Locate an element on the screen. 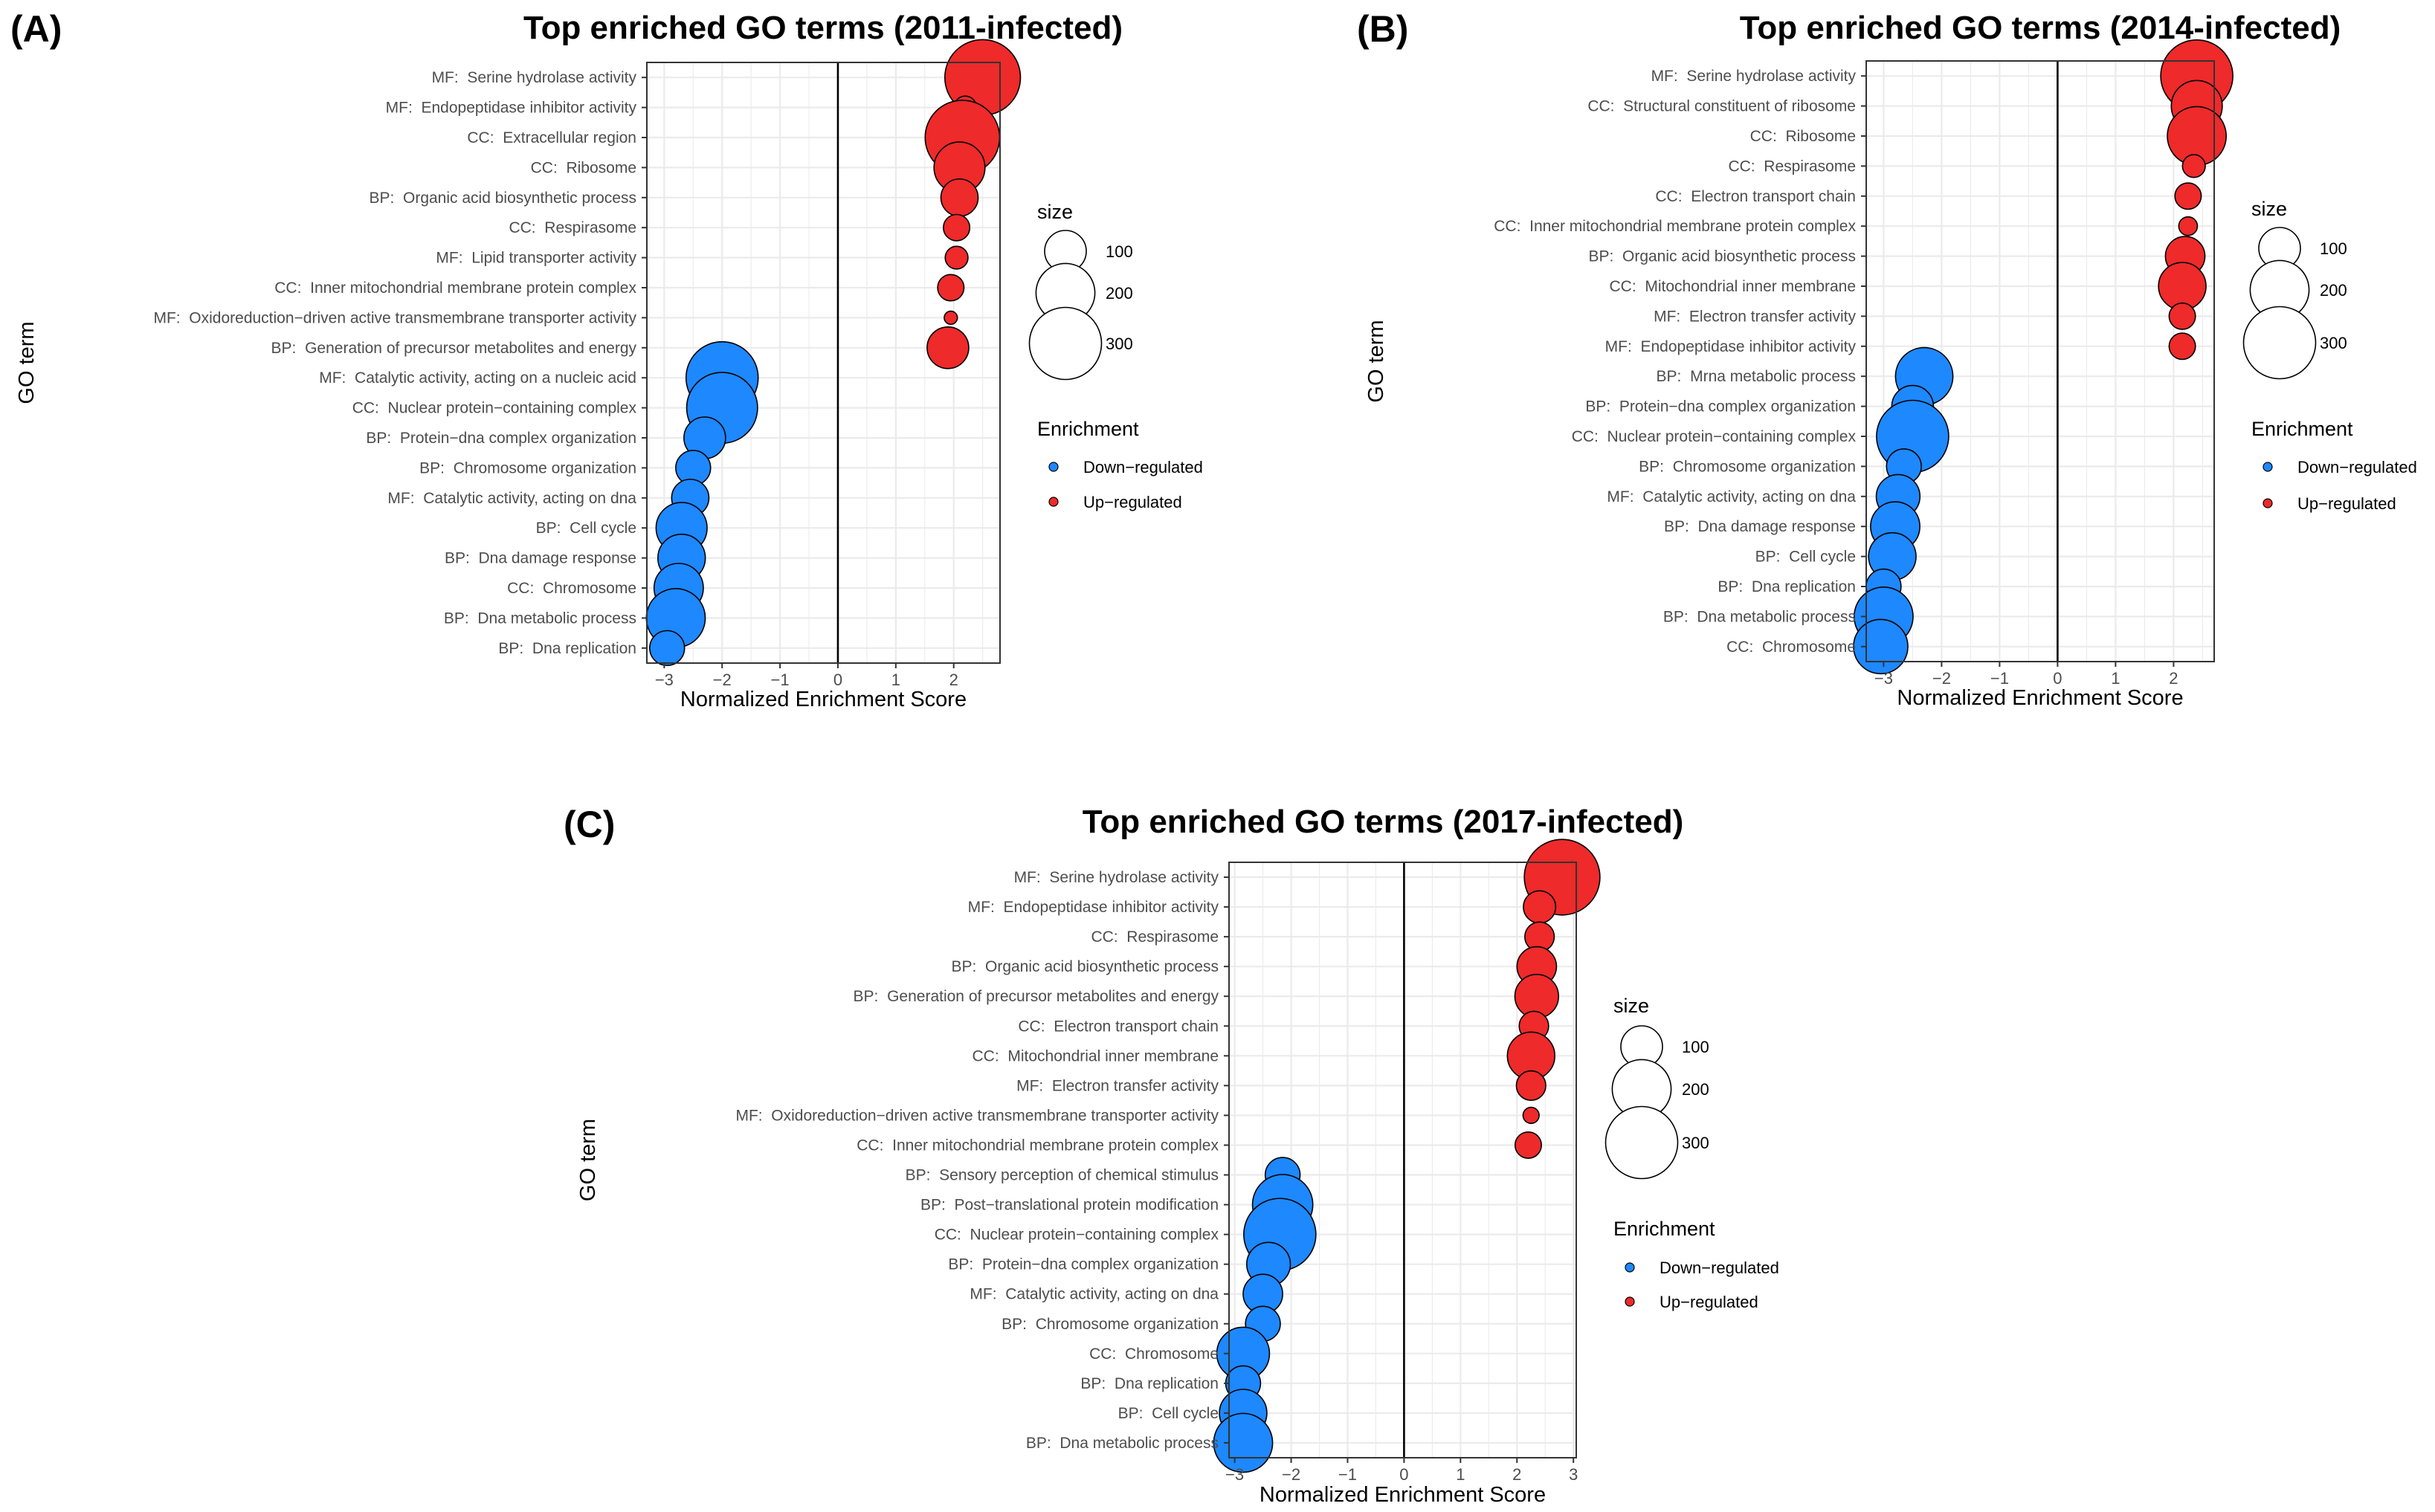 This screenshot has height=1512, width=2435. y-tick-term: Dna metabolic process is located at coordinates (1776, 617).